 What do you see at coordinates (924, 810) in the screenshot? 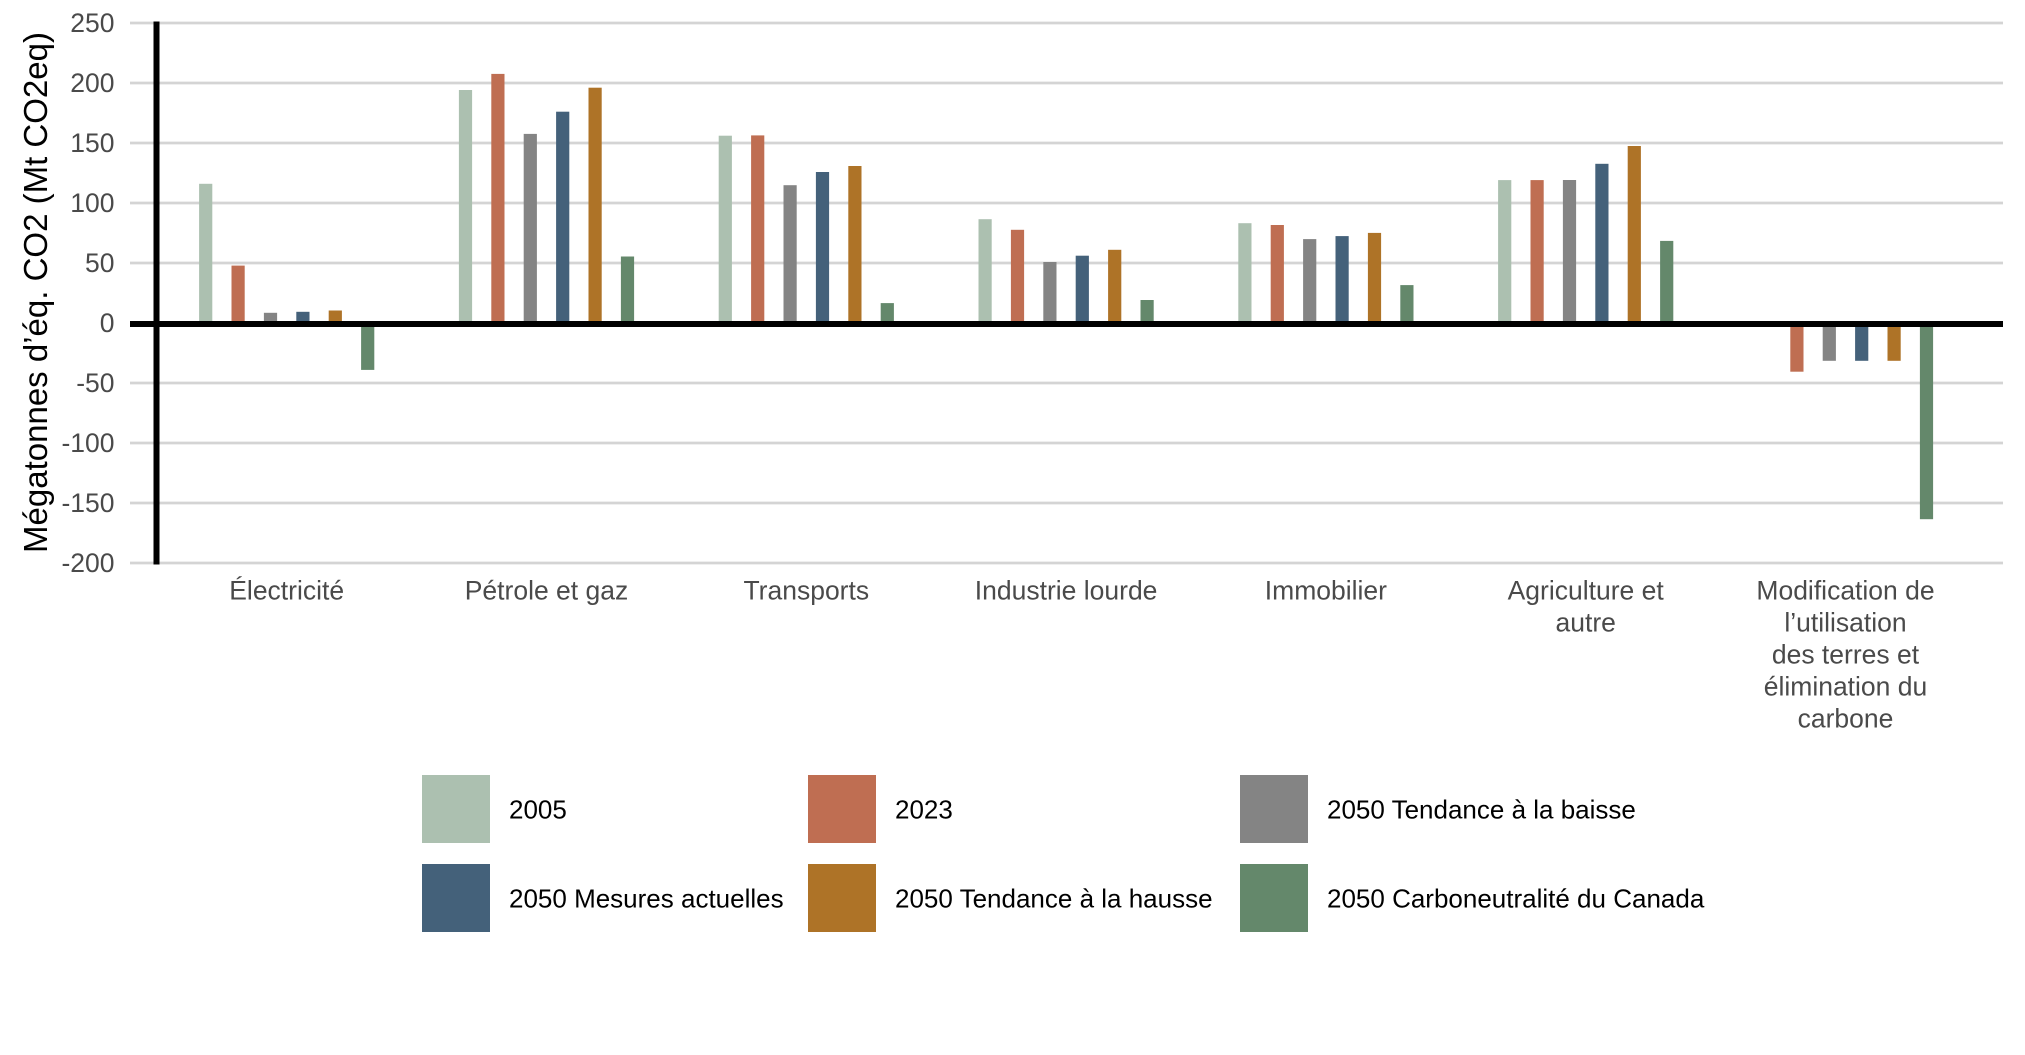
I see `svg-text: 2023` at bounding box center [924, 810].